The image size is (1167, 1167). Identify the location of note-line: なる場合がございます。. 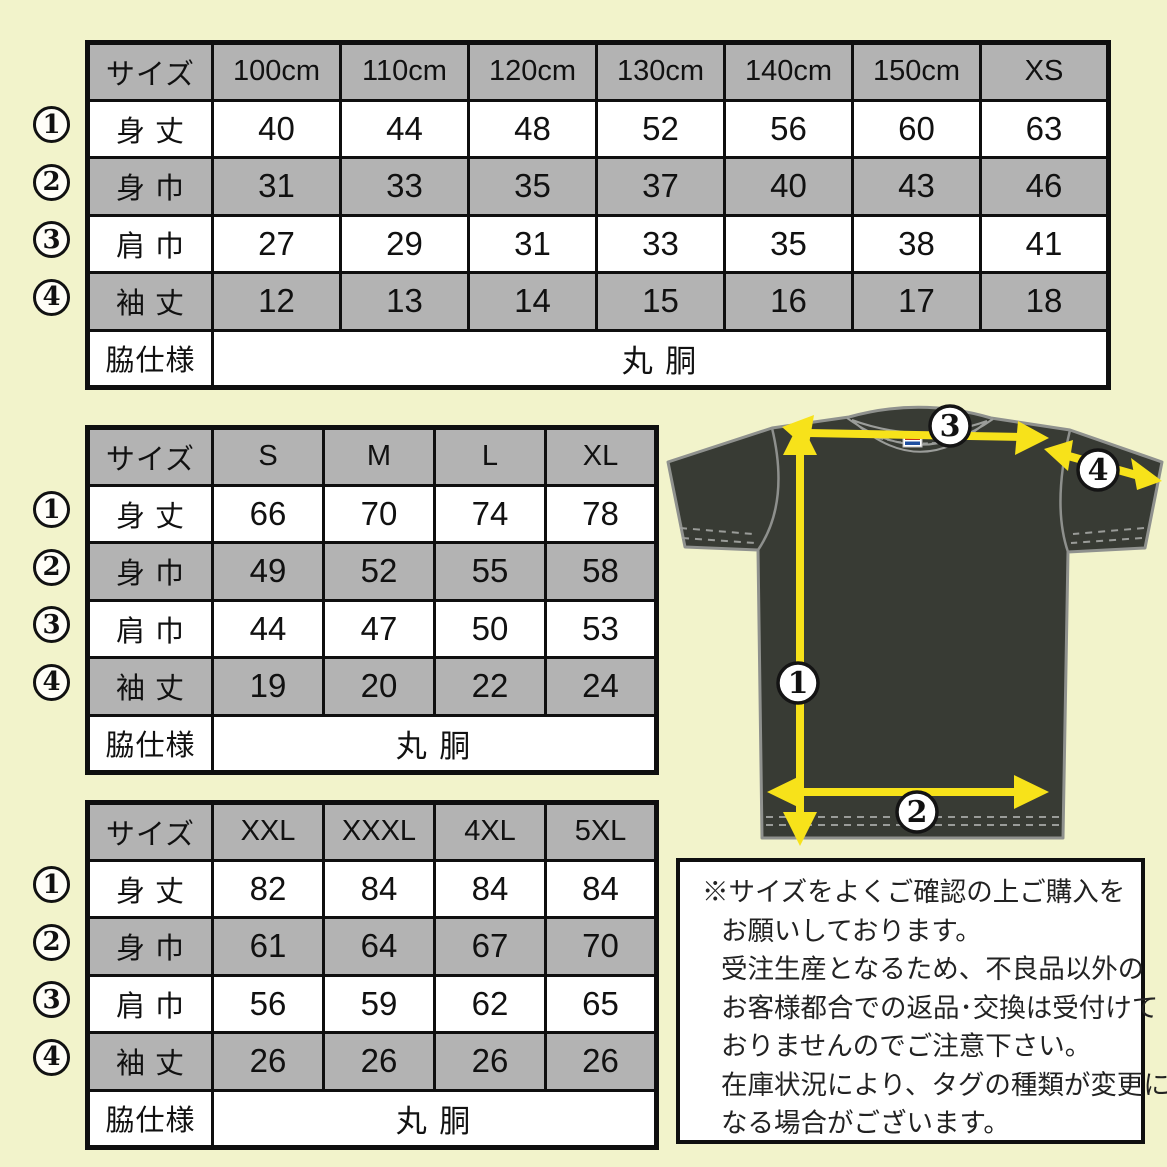
(865, 1123).